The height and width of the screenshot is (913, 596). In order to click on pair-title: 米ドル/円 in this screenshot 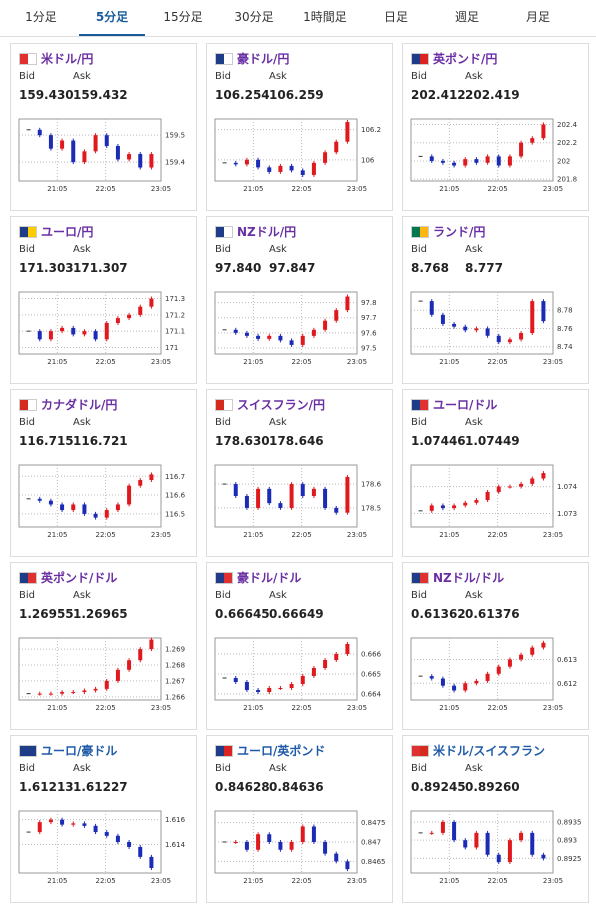, I will do `click(67, 59)`.